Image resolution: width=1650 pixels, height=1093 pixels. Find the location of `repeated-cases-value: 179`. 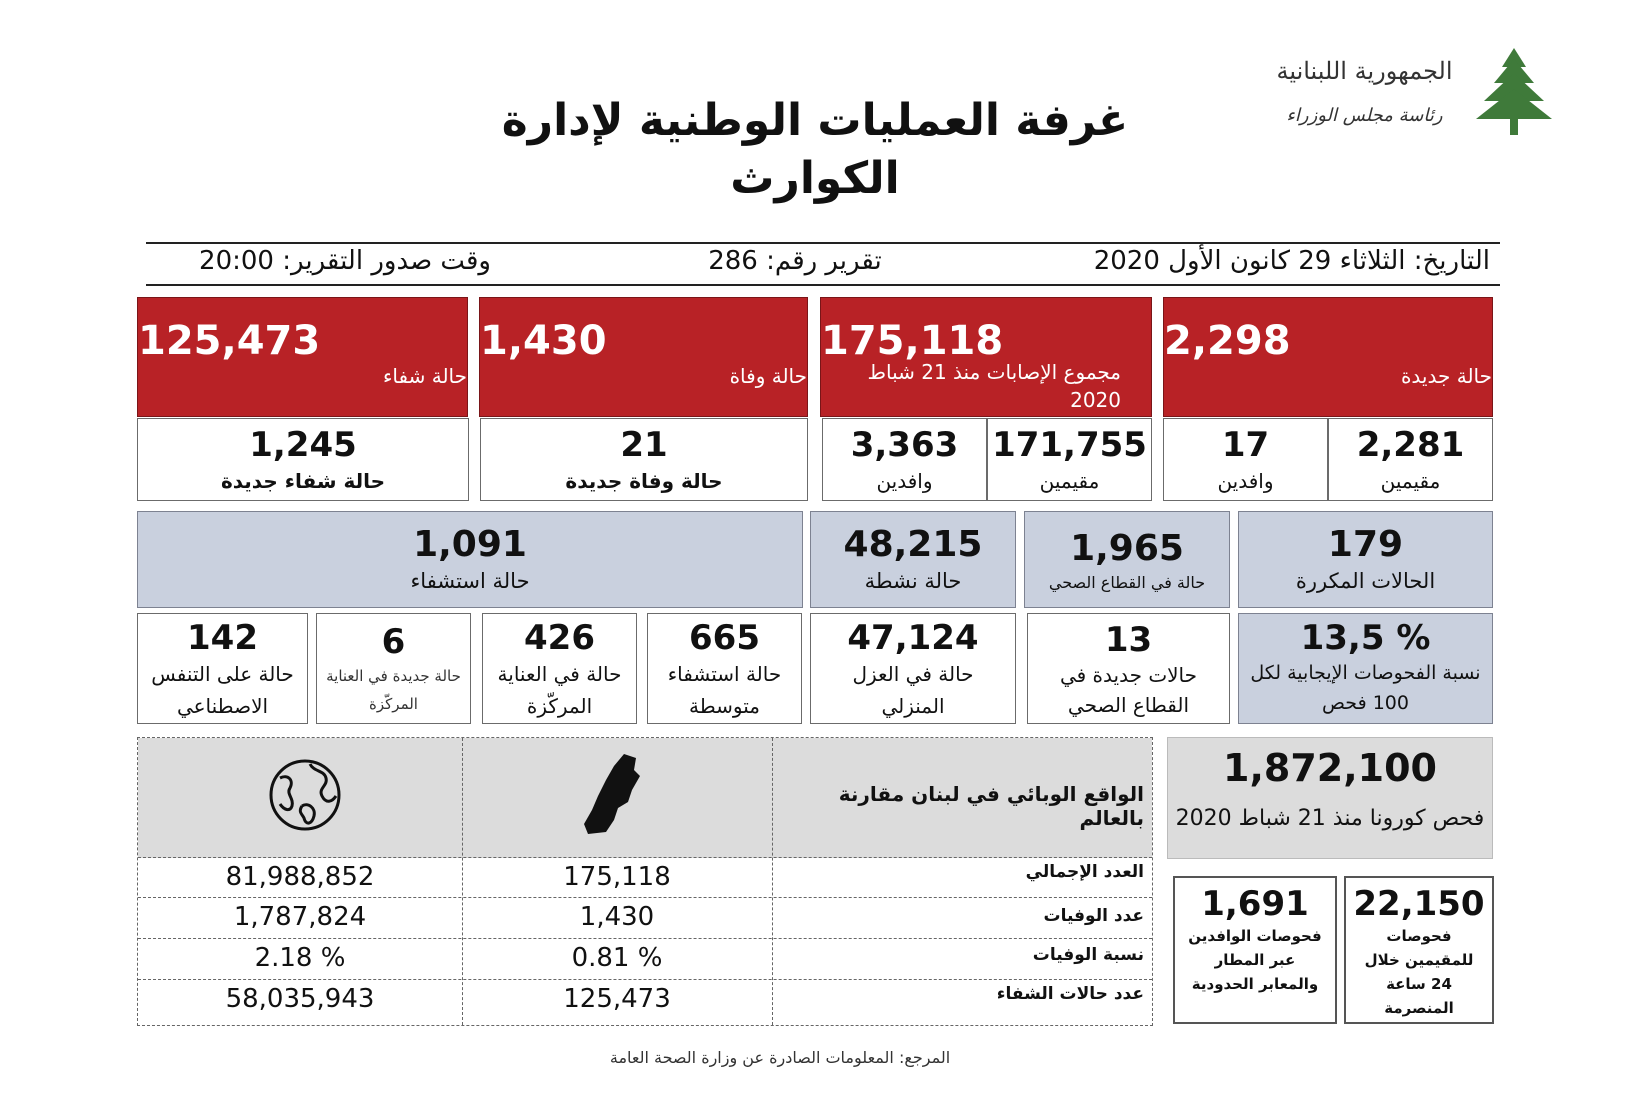

repeated-cases-value: 179 is located at coordinates (1365, 544).